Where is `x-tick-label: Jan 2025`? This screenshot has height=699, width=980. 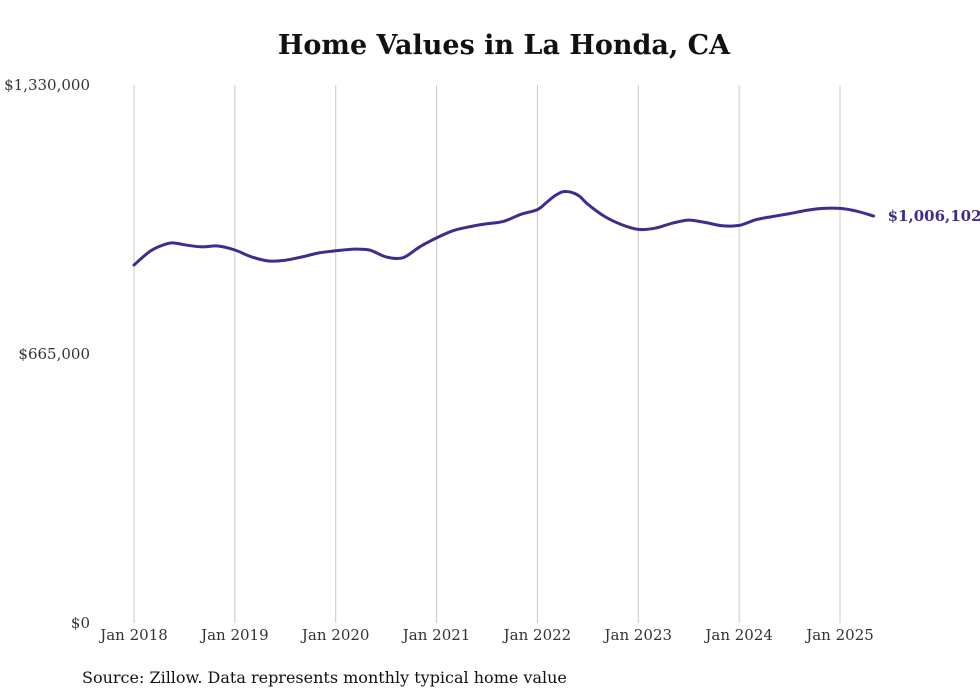 x-tick-label: Jan 2025 is located at coordinates (839, 635).